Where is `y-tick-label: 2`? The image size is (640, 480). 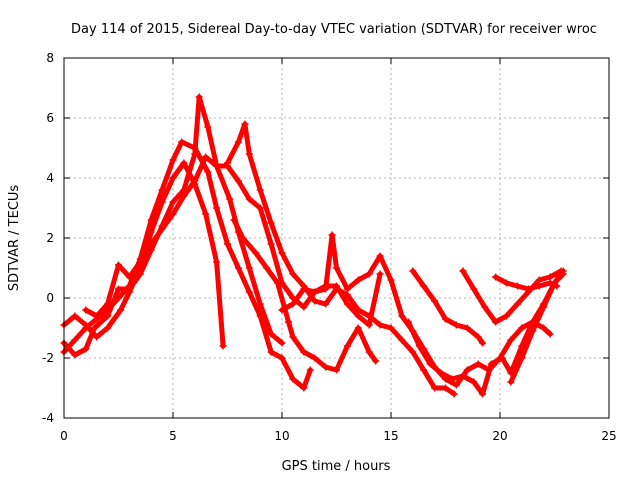
y-tick-label: 2 is located at coordinates (50, 238).